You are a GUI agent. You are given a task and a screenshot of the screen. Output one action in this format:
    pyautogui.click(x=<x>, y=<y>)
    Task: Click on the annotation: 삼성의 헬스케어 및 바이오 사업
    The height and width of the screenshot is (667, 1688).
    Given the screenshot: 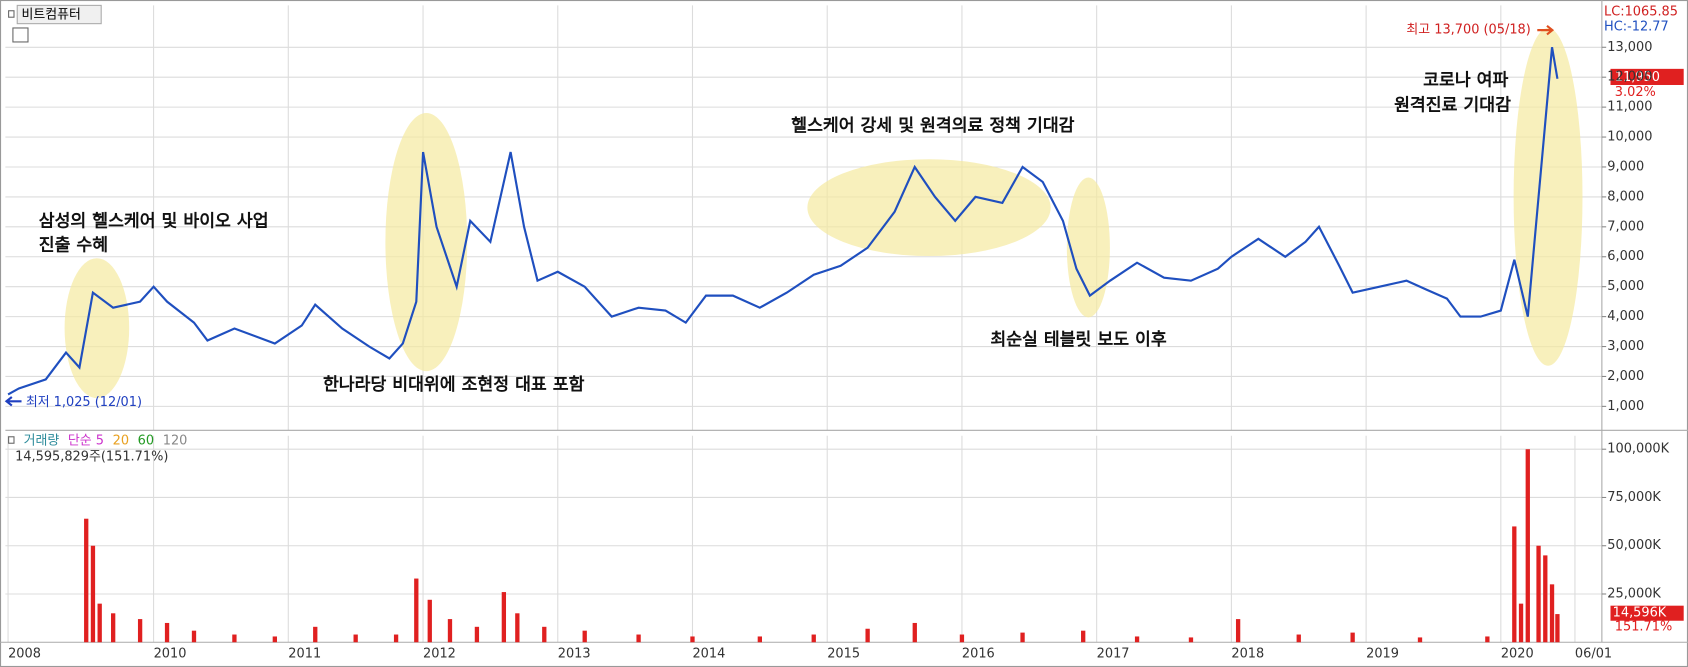 What is the action you would take?
    pyautogui.click(x=154, y=221)
    